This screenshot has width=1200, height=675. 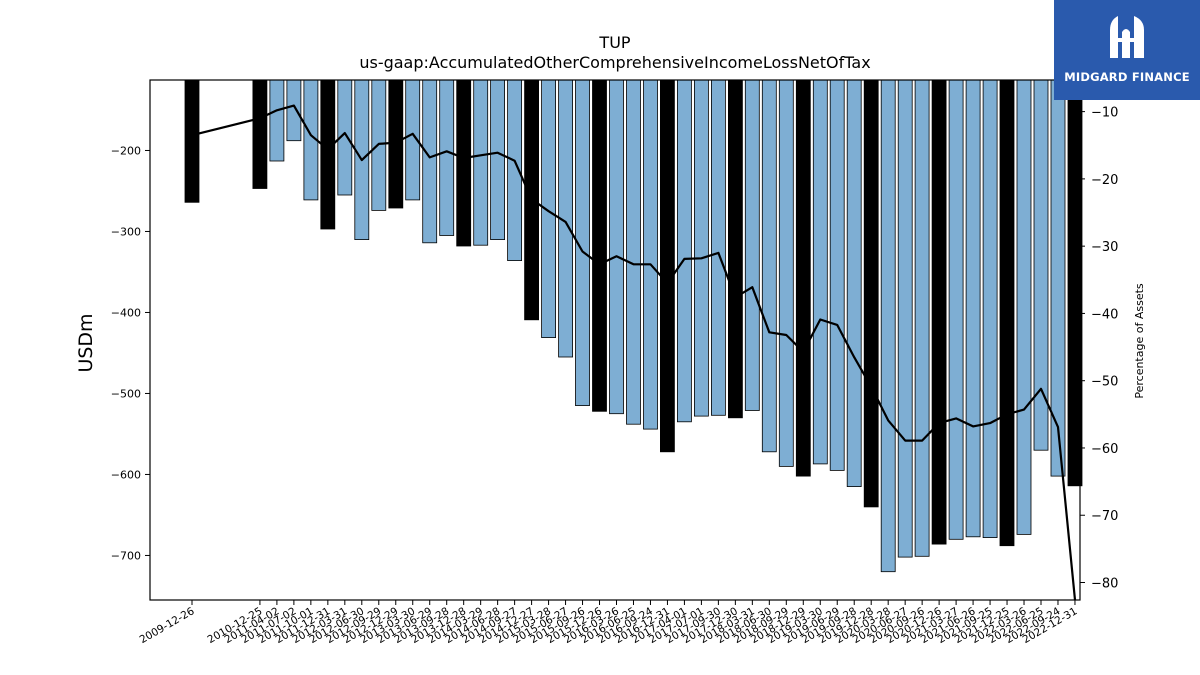 I want to click on brand-logo: MIDGARD FINANCE, so click(x=1127, y=50).